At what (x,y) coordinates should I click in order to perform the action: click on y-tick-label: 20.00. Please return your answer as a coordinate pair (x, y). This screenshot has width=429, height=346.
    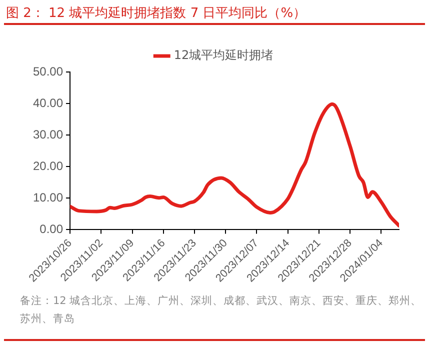
    Looking at the image, I should click on (48, 165).